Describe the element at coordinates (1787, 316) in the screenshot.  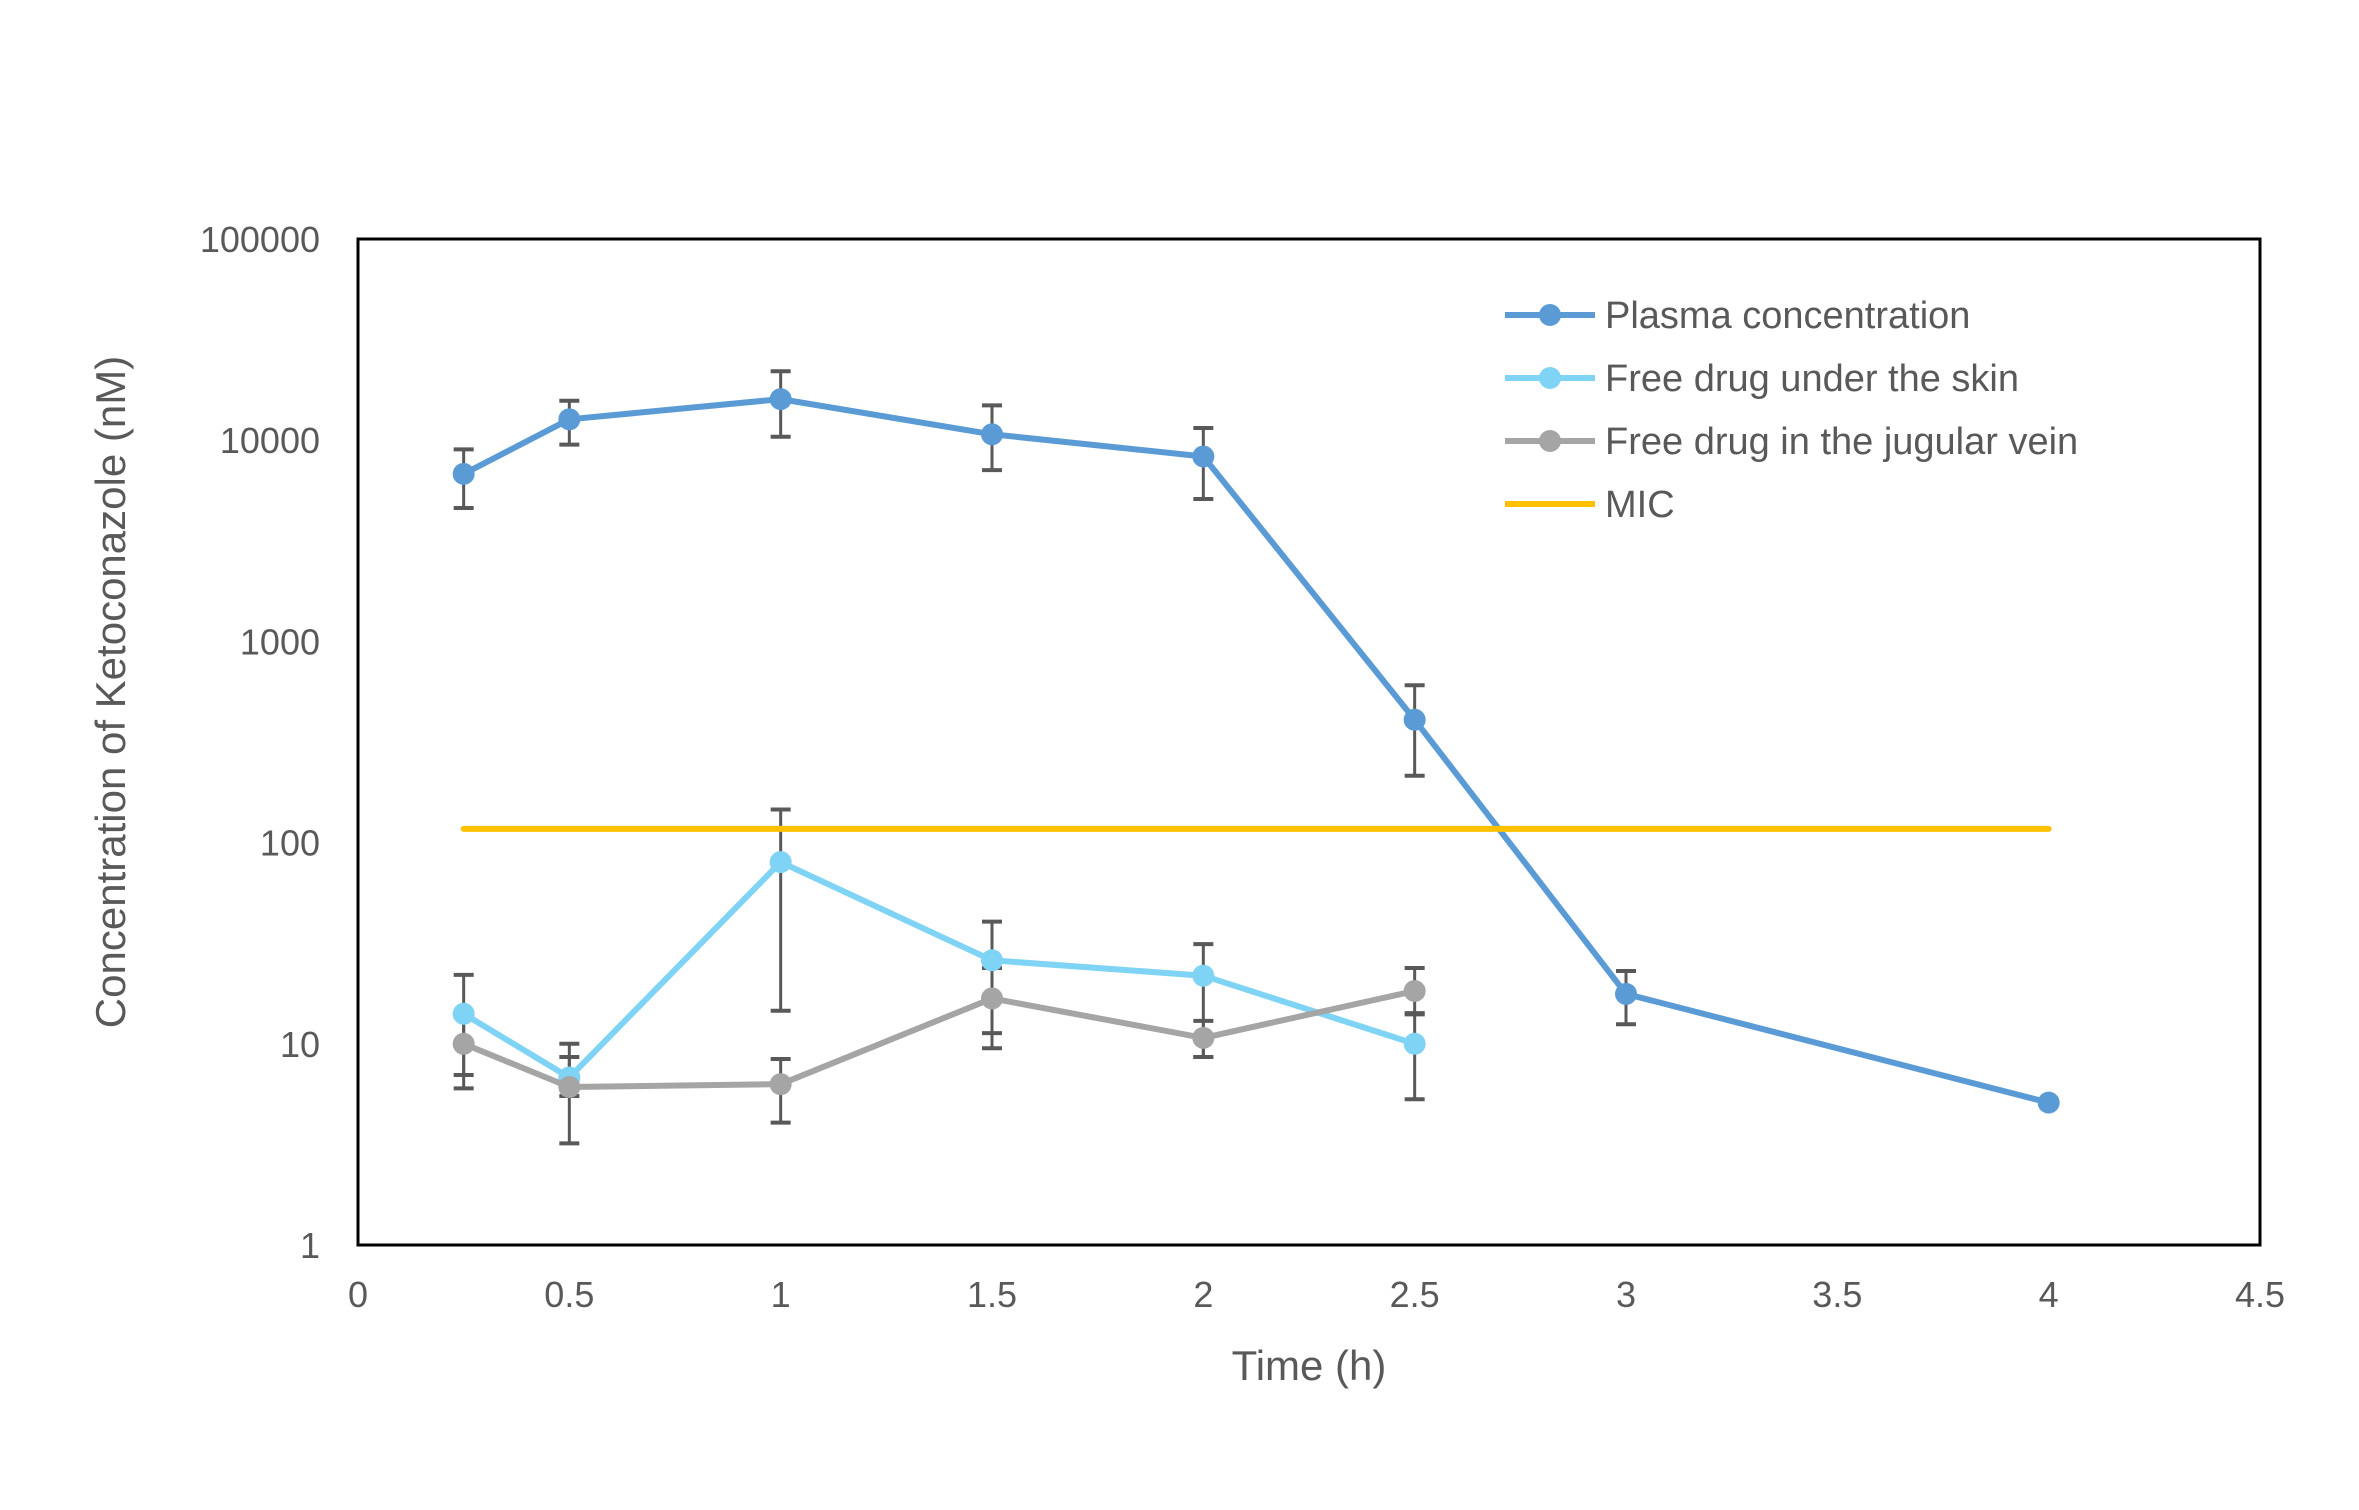
I see `legend-label: Plasma concentration` at that location.